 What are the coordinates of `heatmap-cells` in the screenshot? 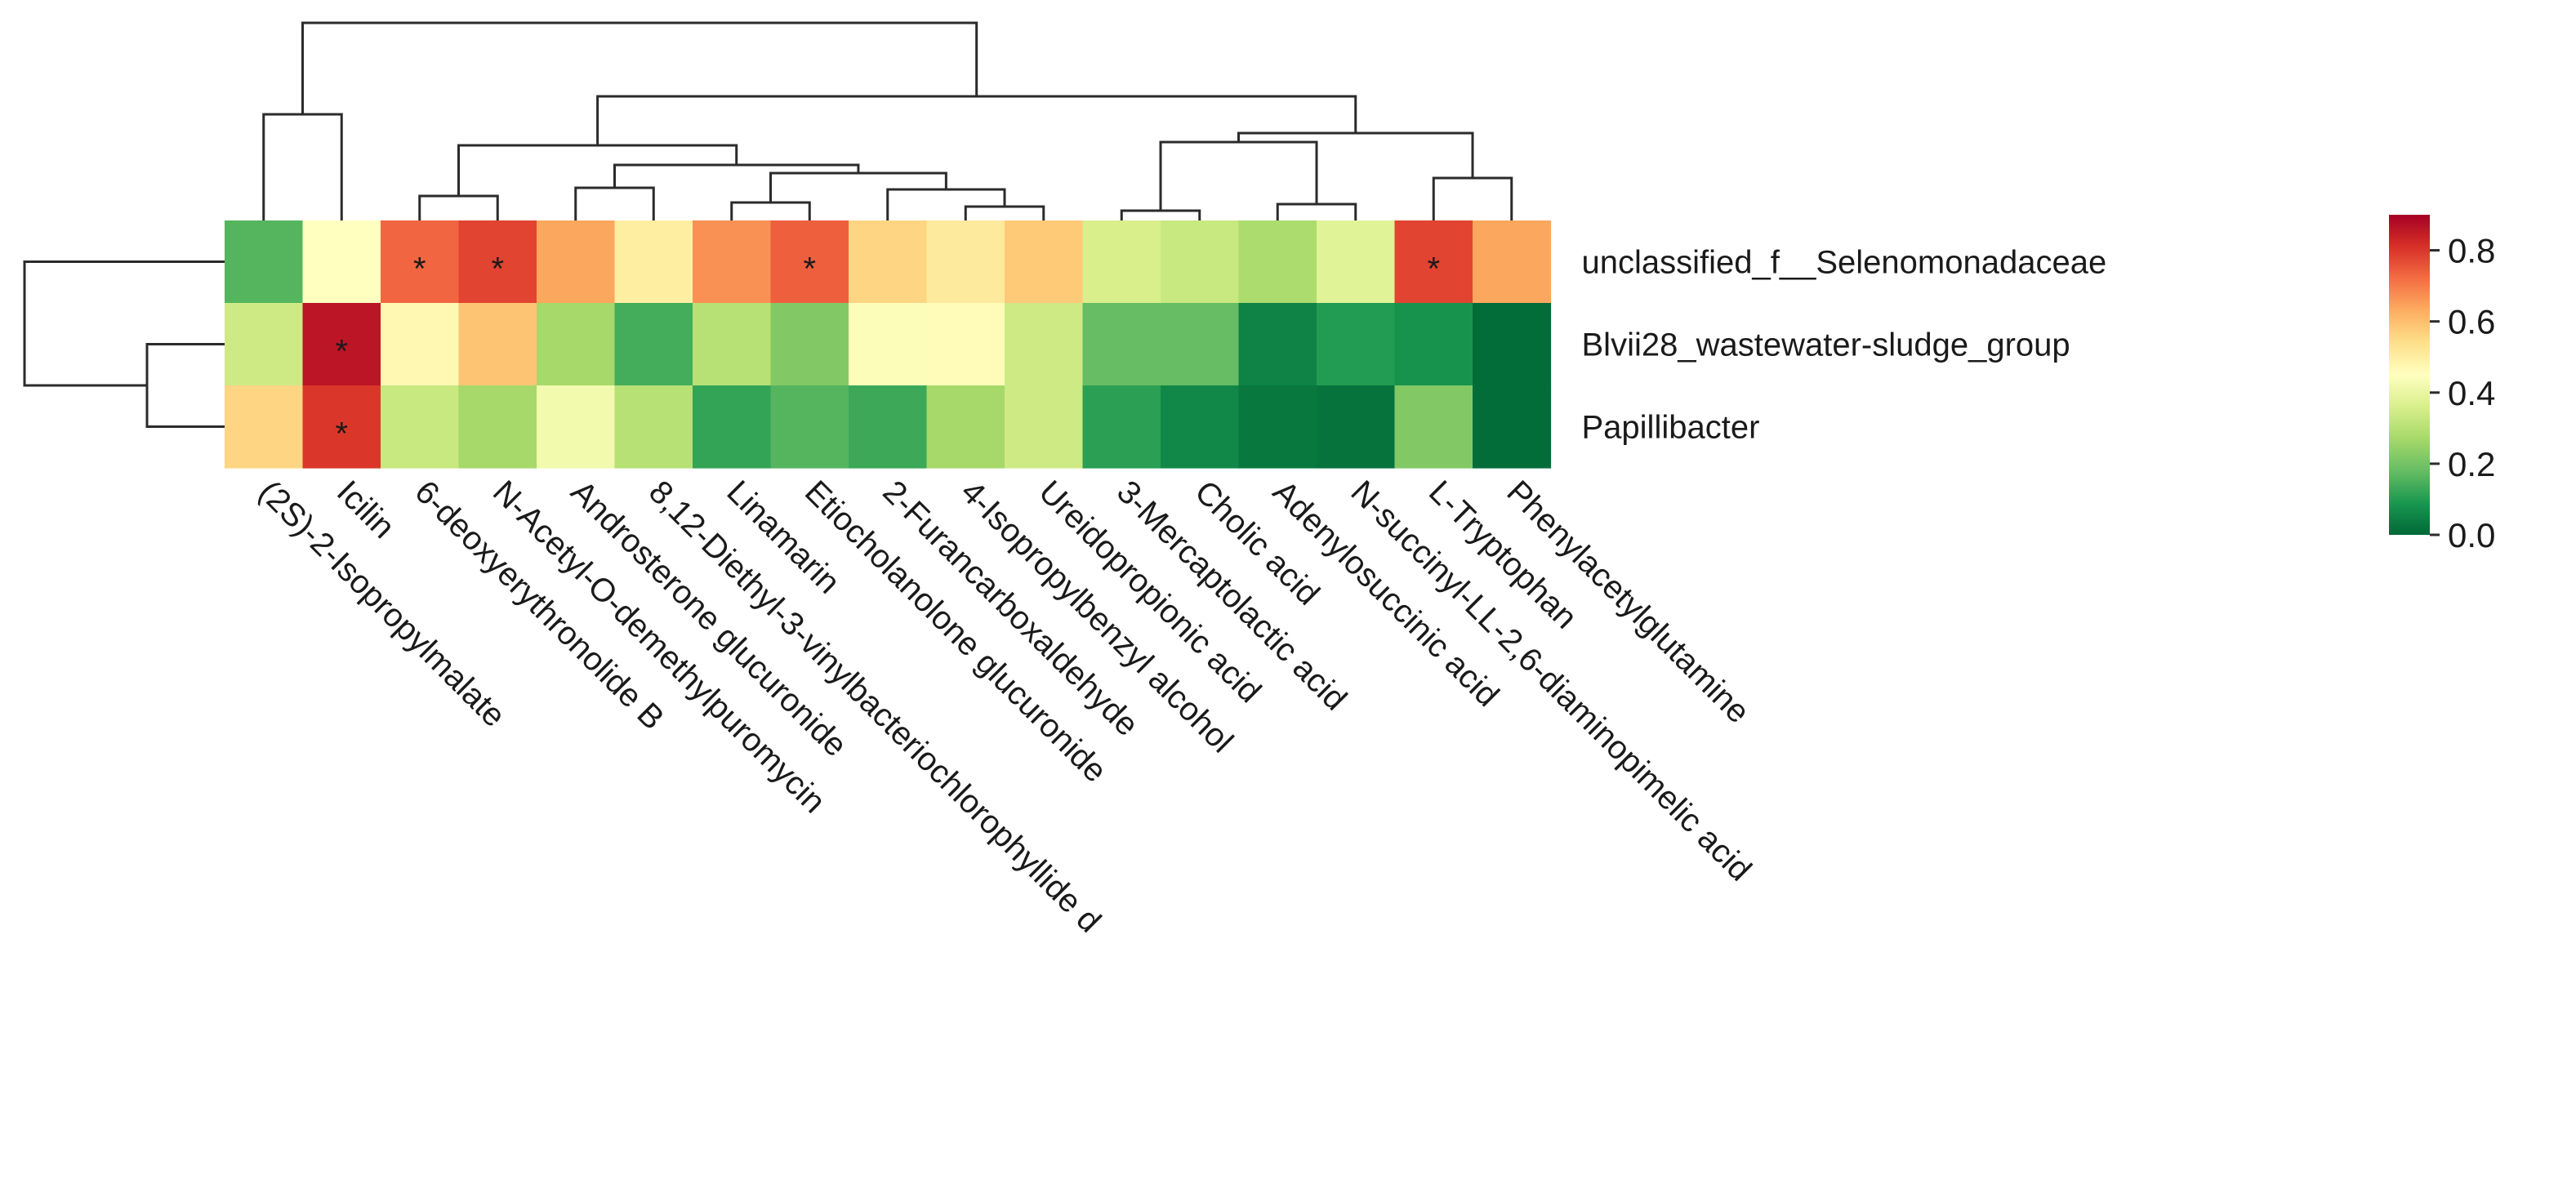 It's located at (889, 344).